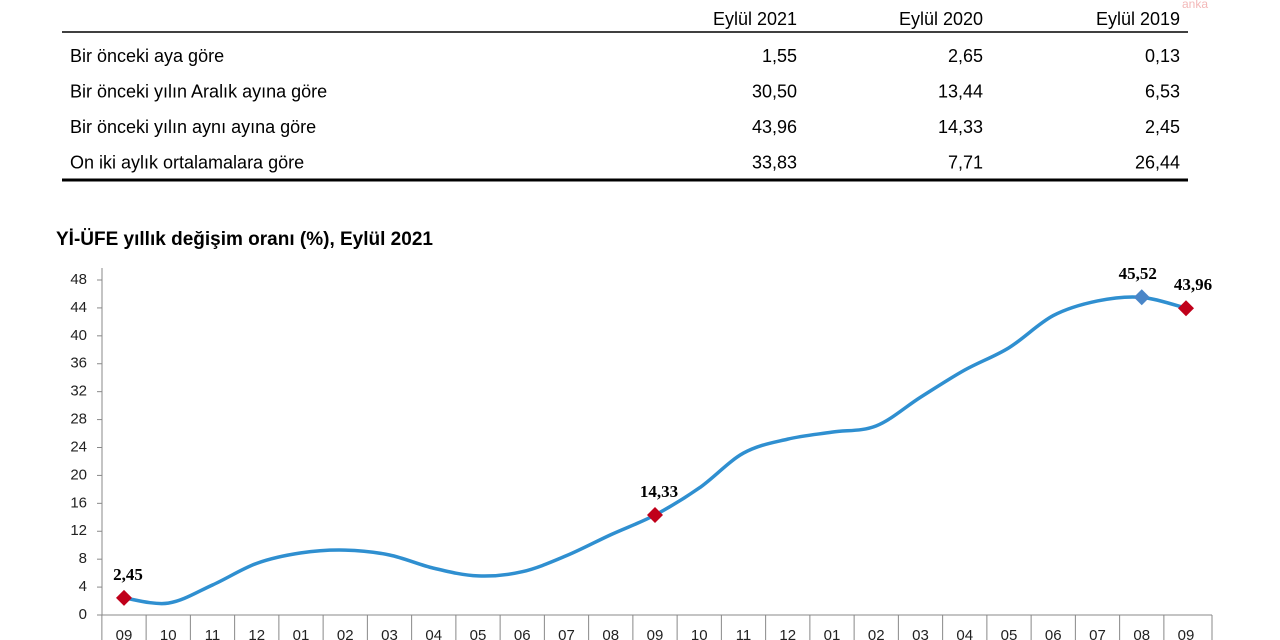  What do you see at coordinates (193, 127) in the screenshot?
I see `row-label: Bir önceki yılın aynı ayına göre` at bounding box center [193, 127].